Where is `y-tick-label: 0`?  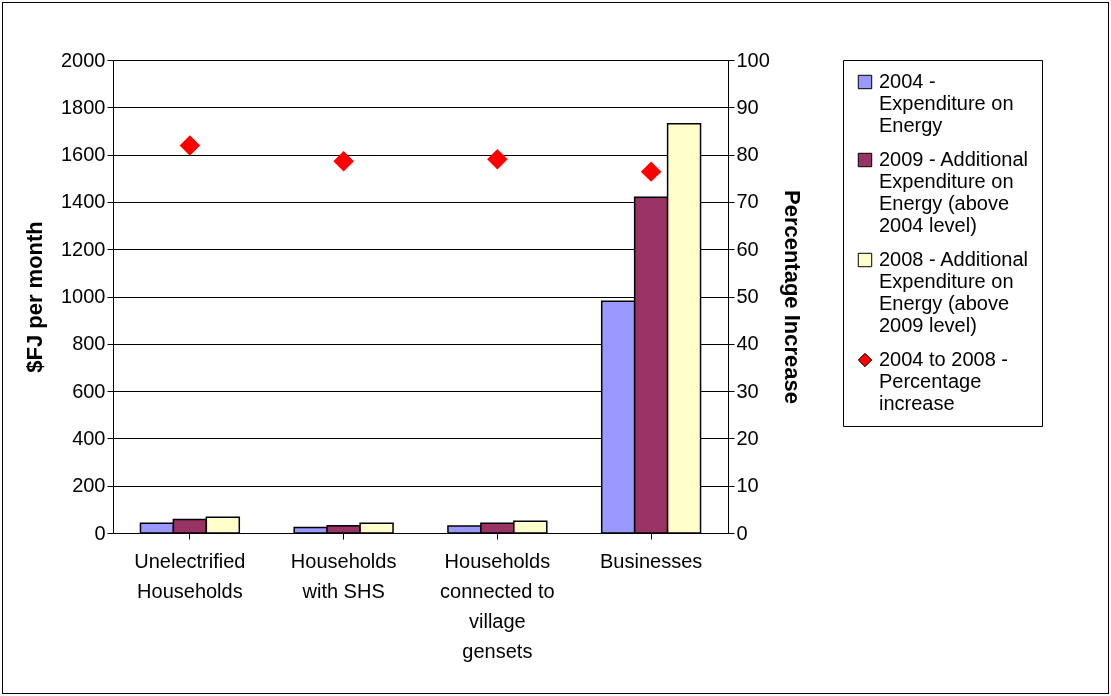
y-tick-label: 0 is located at coordinates (100, 532).